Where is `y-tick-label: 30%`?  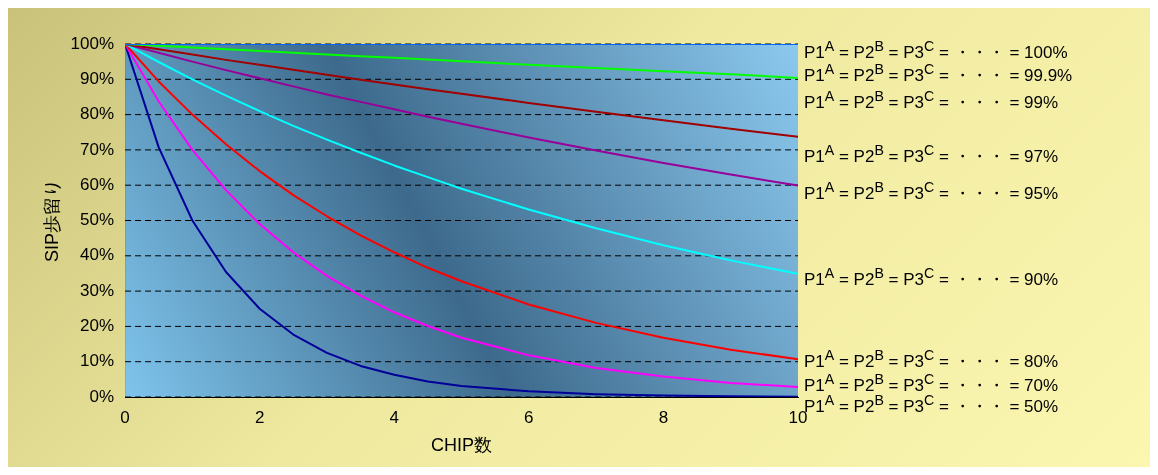 y-tick-label: 30% is located at coordinates (97, 290).